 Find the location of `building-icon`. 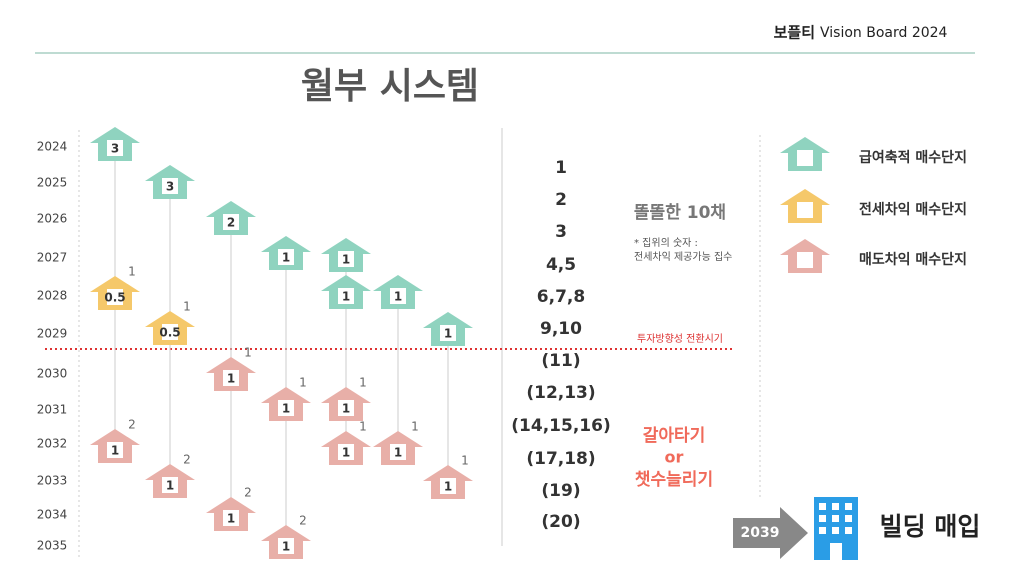

building-icon is located at coordinates (836, 528).